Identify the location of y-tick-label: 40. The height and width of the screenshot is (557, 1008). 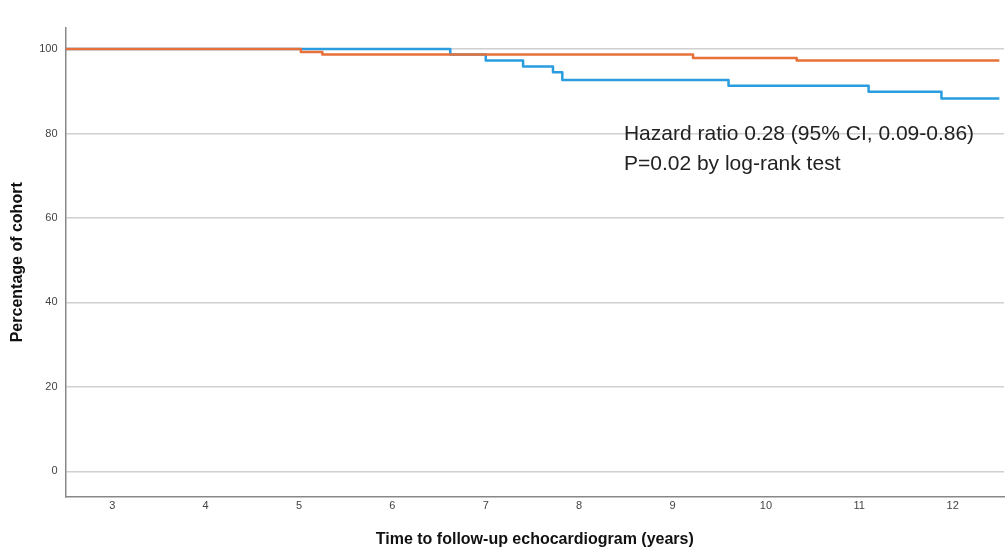
(51, 301).